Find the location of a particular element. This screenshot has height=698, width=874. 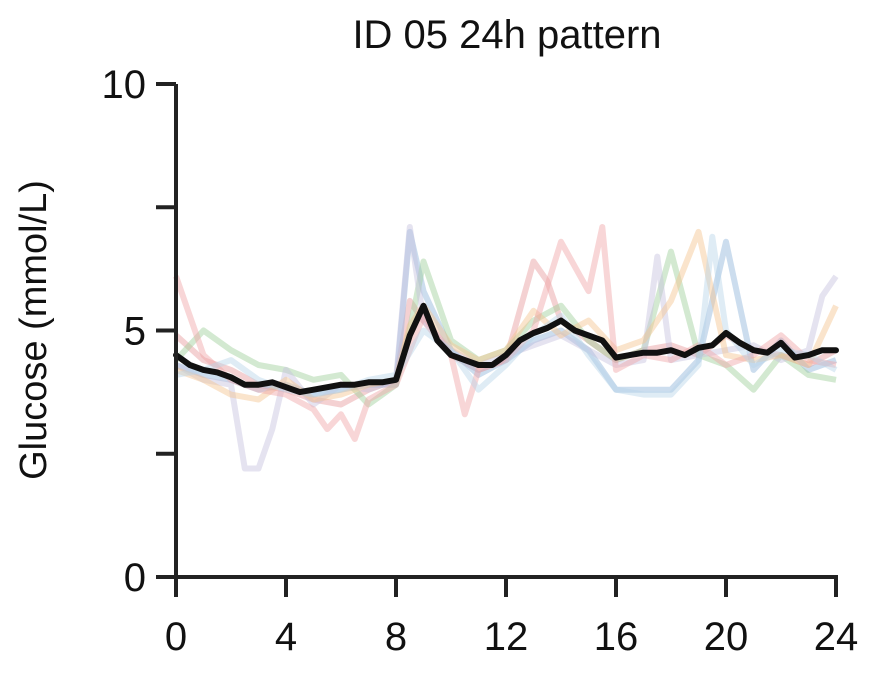

mean-line is located at coordinates (506, 349).